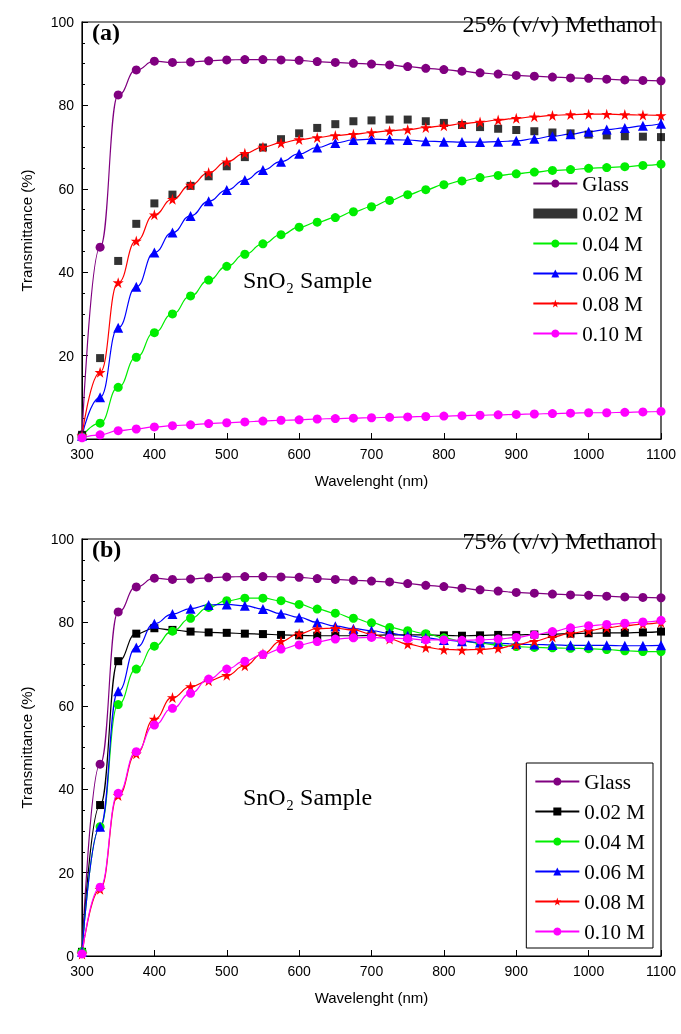 The image size is (681, 1034). I want to click on annotation: 25% (v/v) Methanol, so click(560, 24).